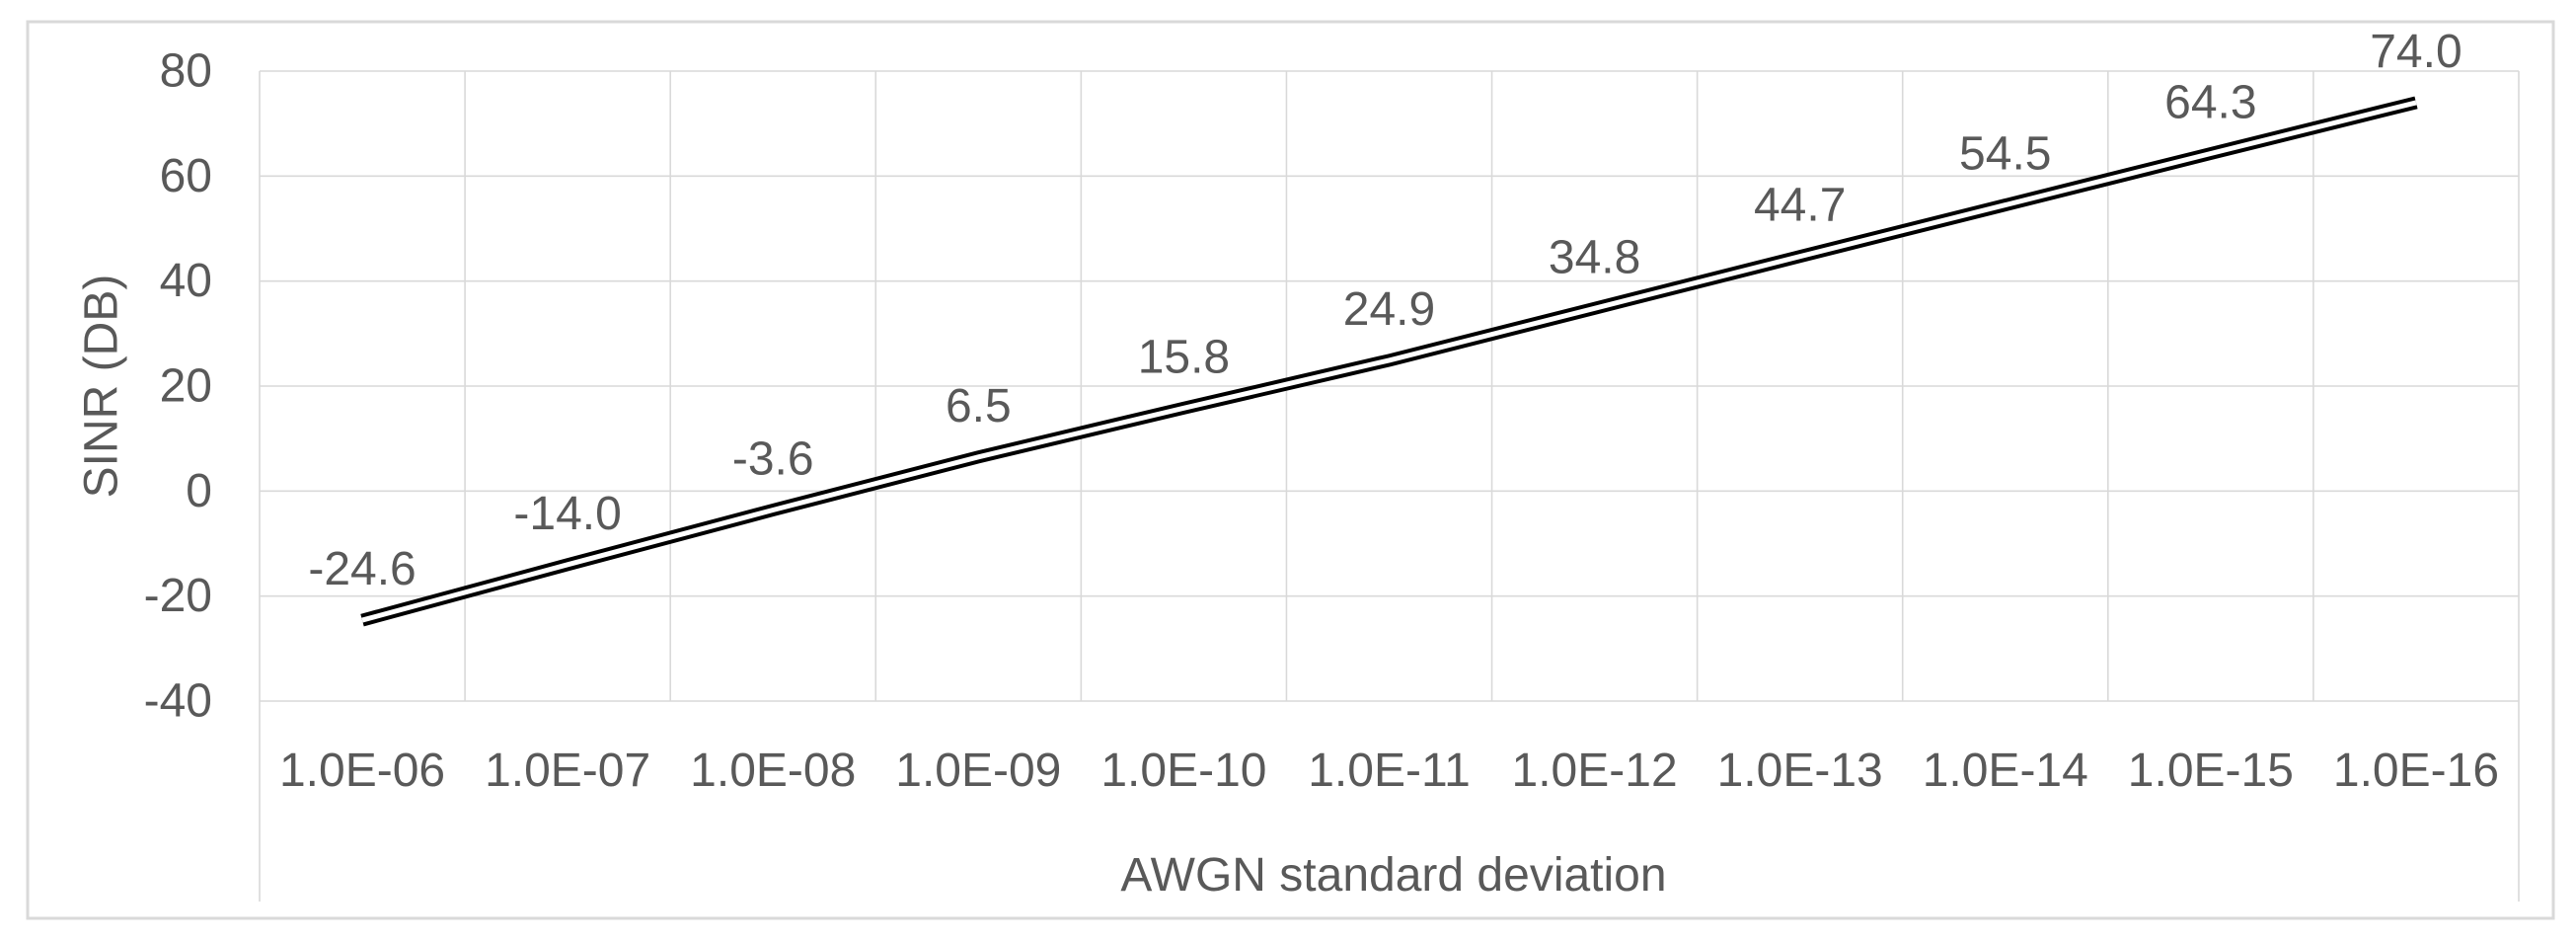 The height and width of the screenshot is (943, 2576). Describe the element at coordinates (362, 771) in the screenshot. I see `x-tick-label: 1.0E-06` at that location.